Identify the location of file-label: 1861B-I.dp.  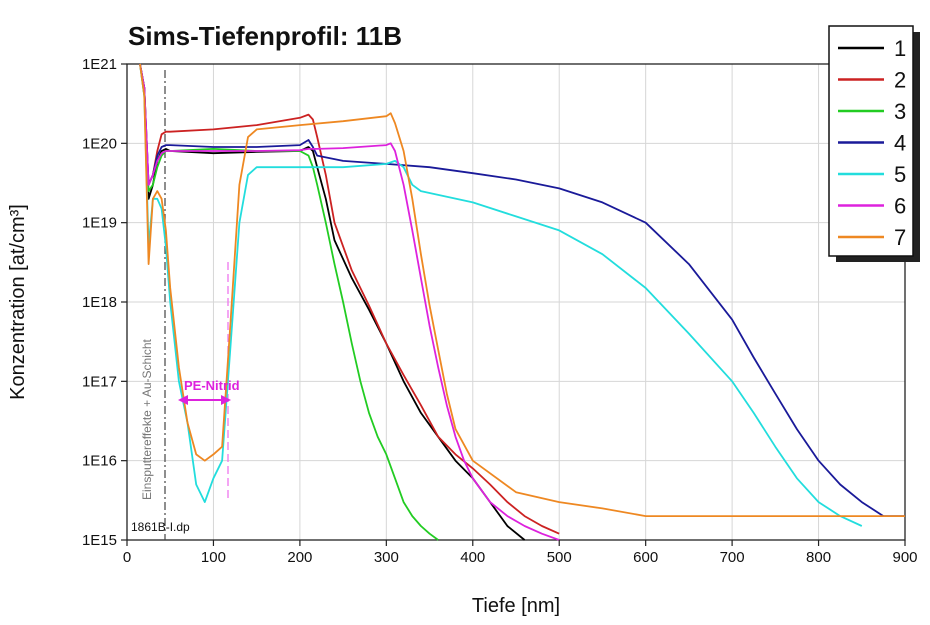
(160, 527).